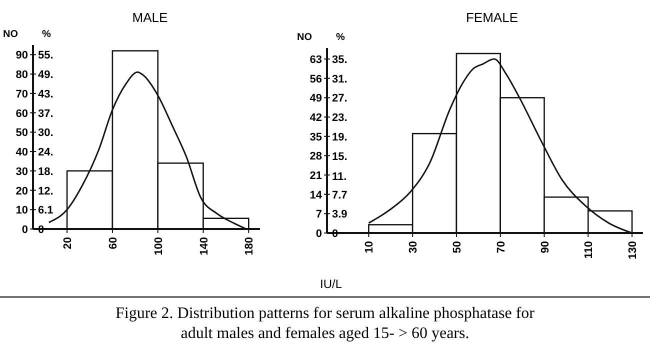 The width and height of the screenshot is (650, 357). Describe the element at coordinates (501, 247) in the screenshot. I see `x-tick-label: 70` at that location.